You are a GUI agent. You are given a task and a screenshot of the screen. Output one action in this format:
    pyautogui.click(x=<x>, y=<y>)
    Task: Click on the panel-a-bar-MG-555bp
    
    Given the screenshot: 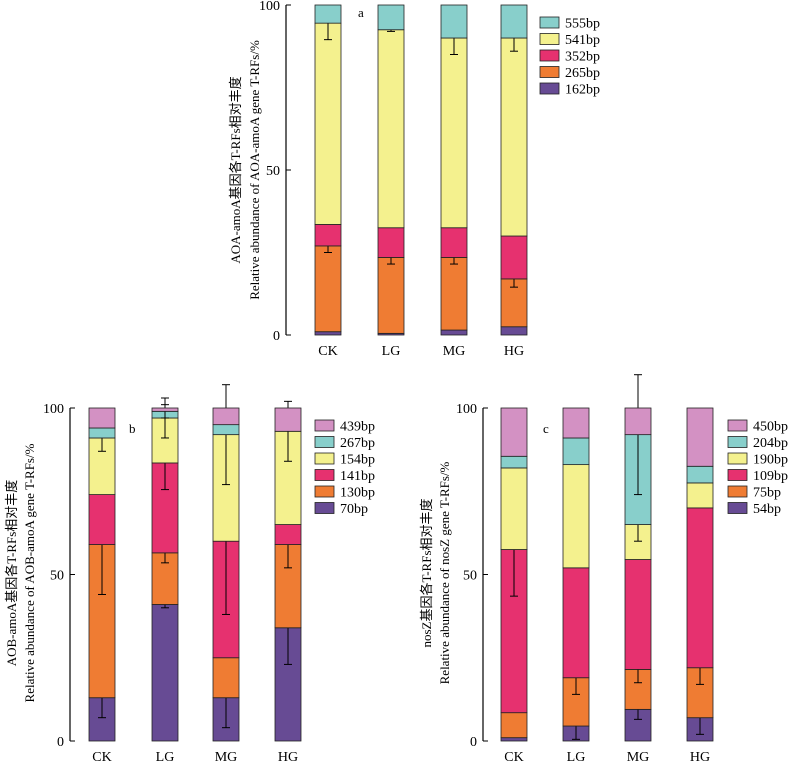 What is the action you would take?
    pyautogui.click(x=454, y=21)
    